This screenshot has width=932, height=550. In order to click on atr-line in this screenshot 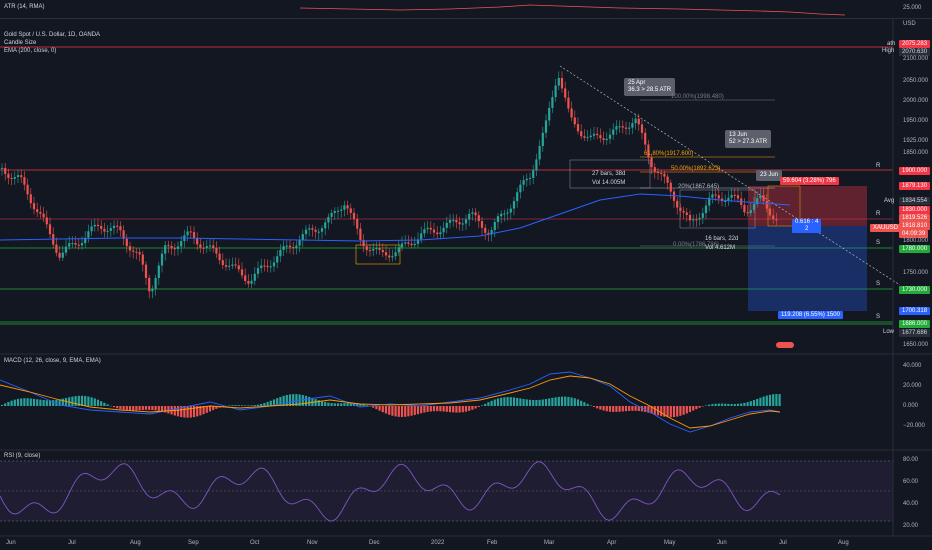, I will do `click(572, 10)`.